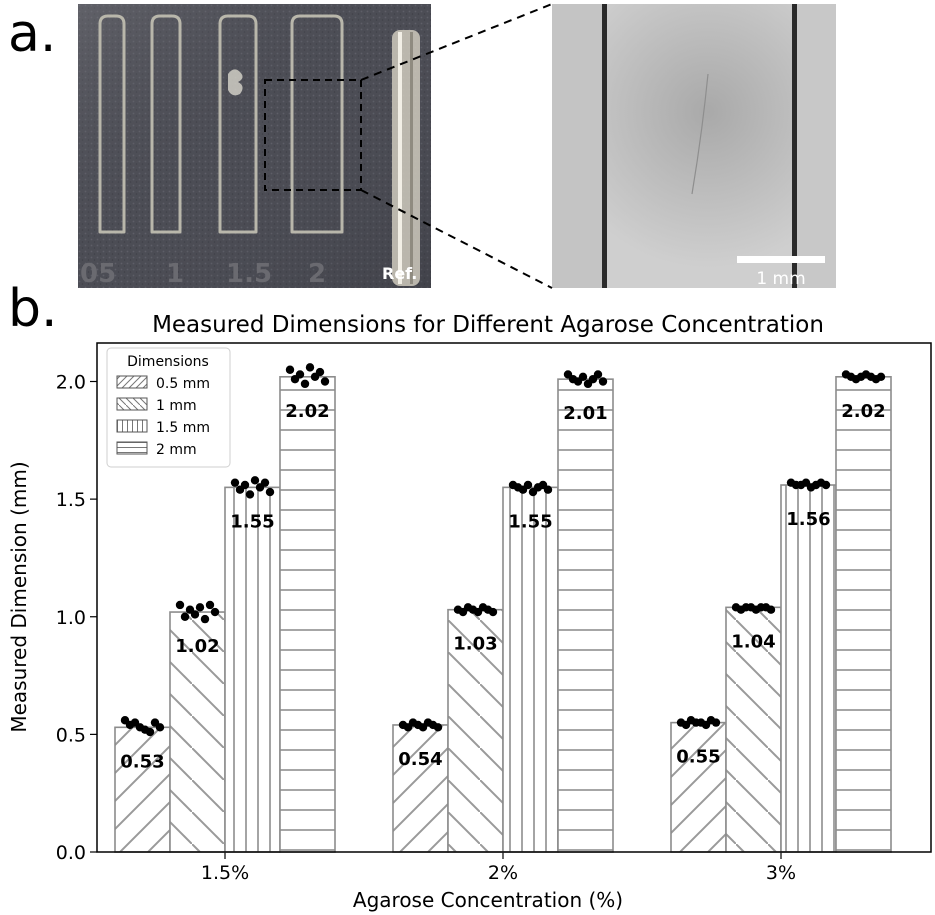 Image resolution: width=935 pixels, height=915 pixels. What do you see at coordinates (19, 596) in the screenshot?
I see `y-axis-label: Measured Dimension (mm)` at bounding box center [19, 596].